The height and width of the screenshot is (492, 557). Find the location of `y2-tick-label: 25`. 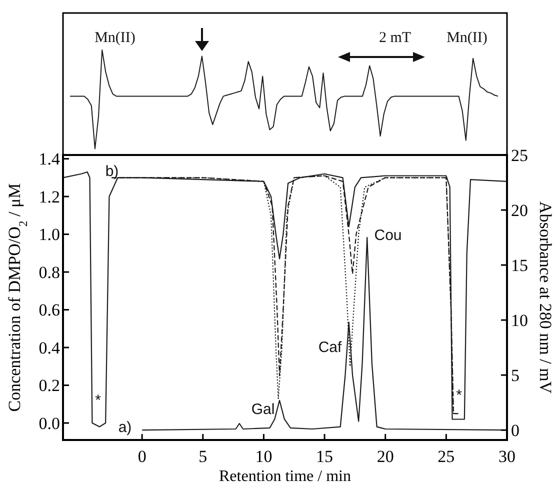

y2-tick-label: 25 is located at coordinates (519, 155).